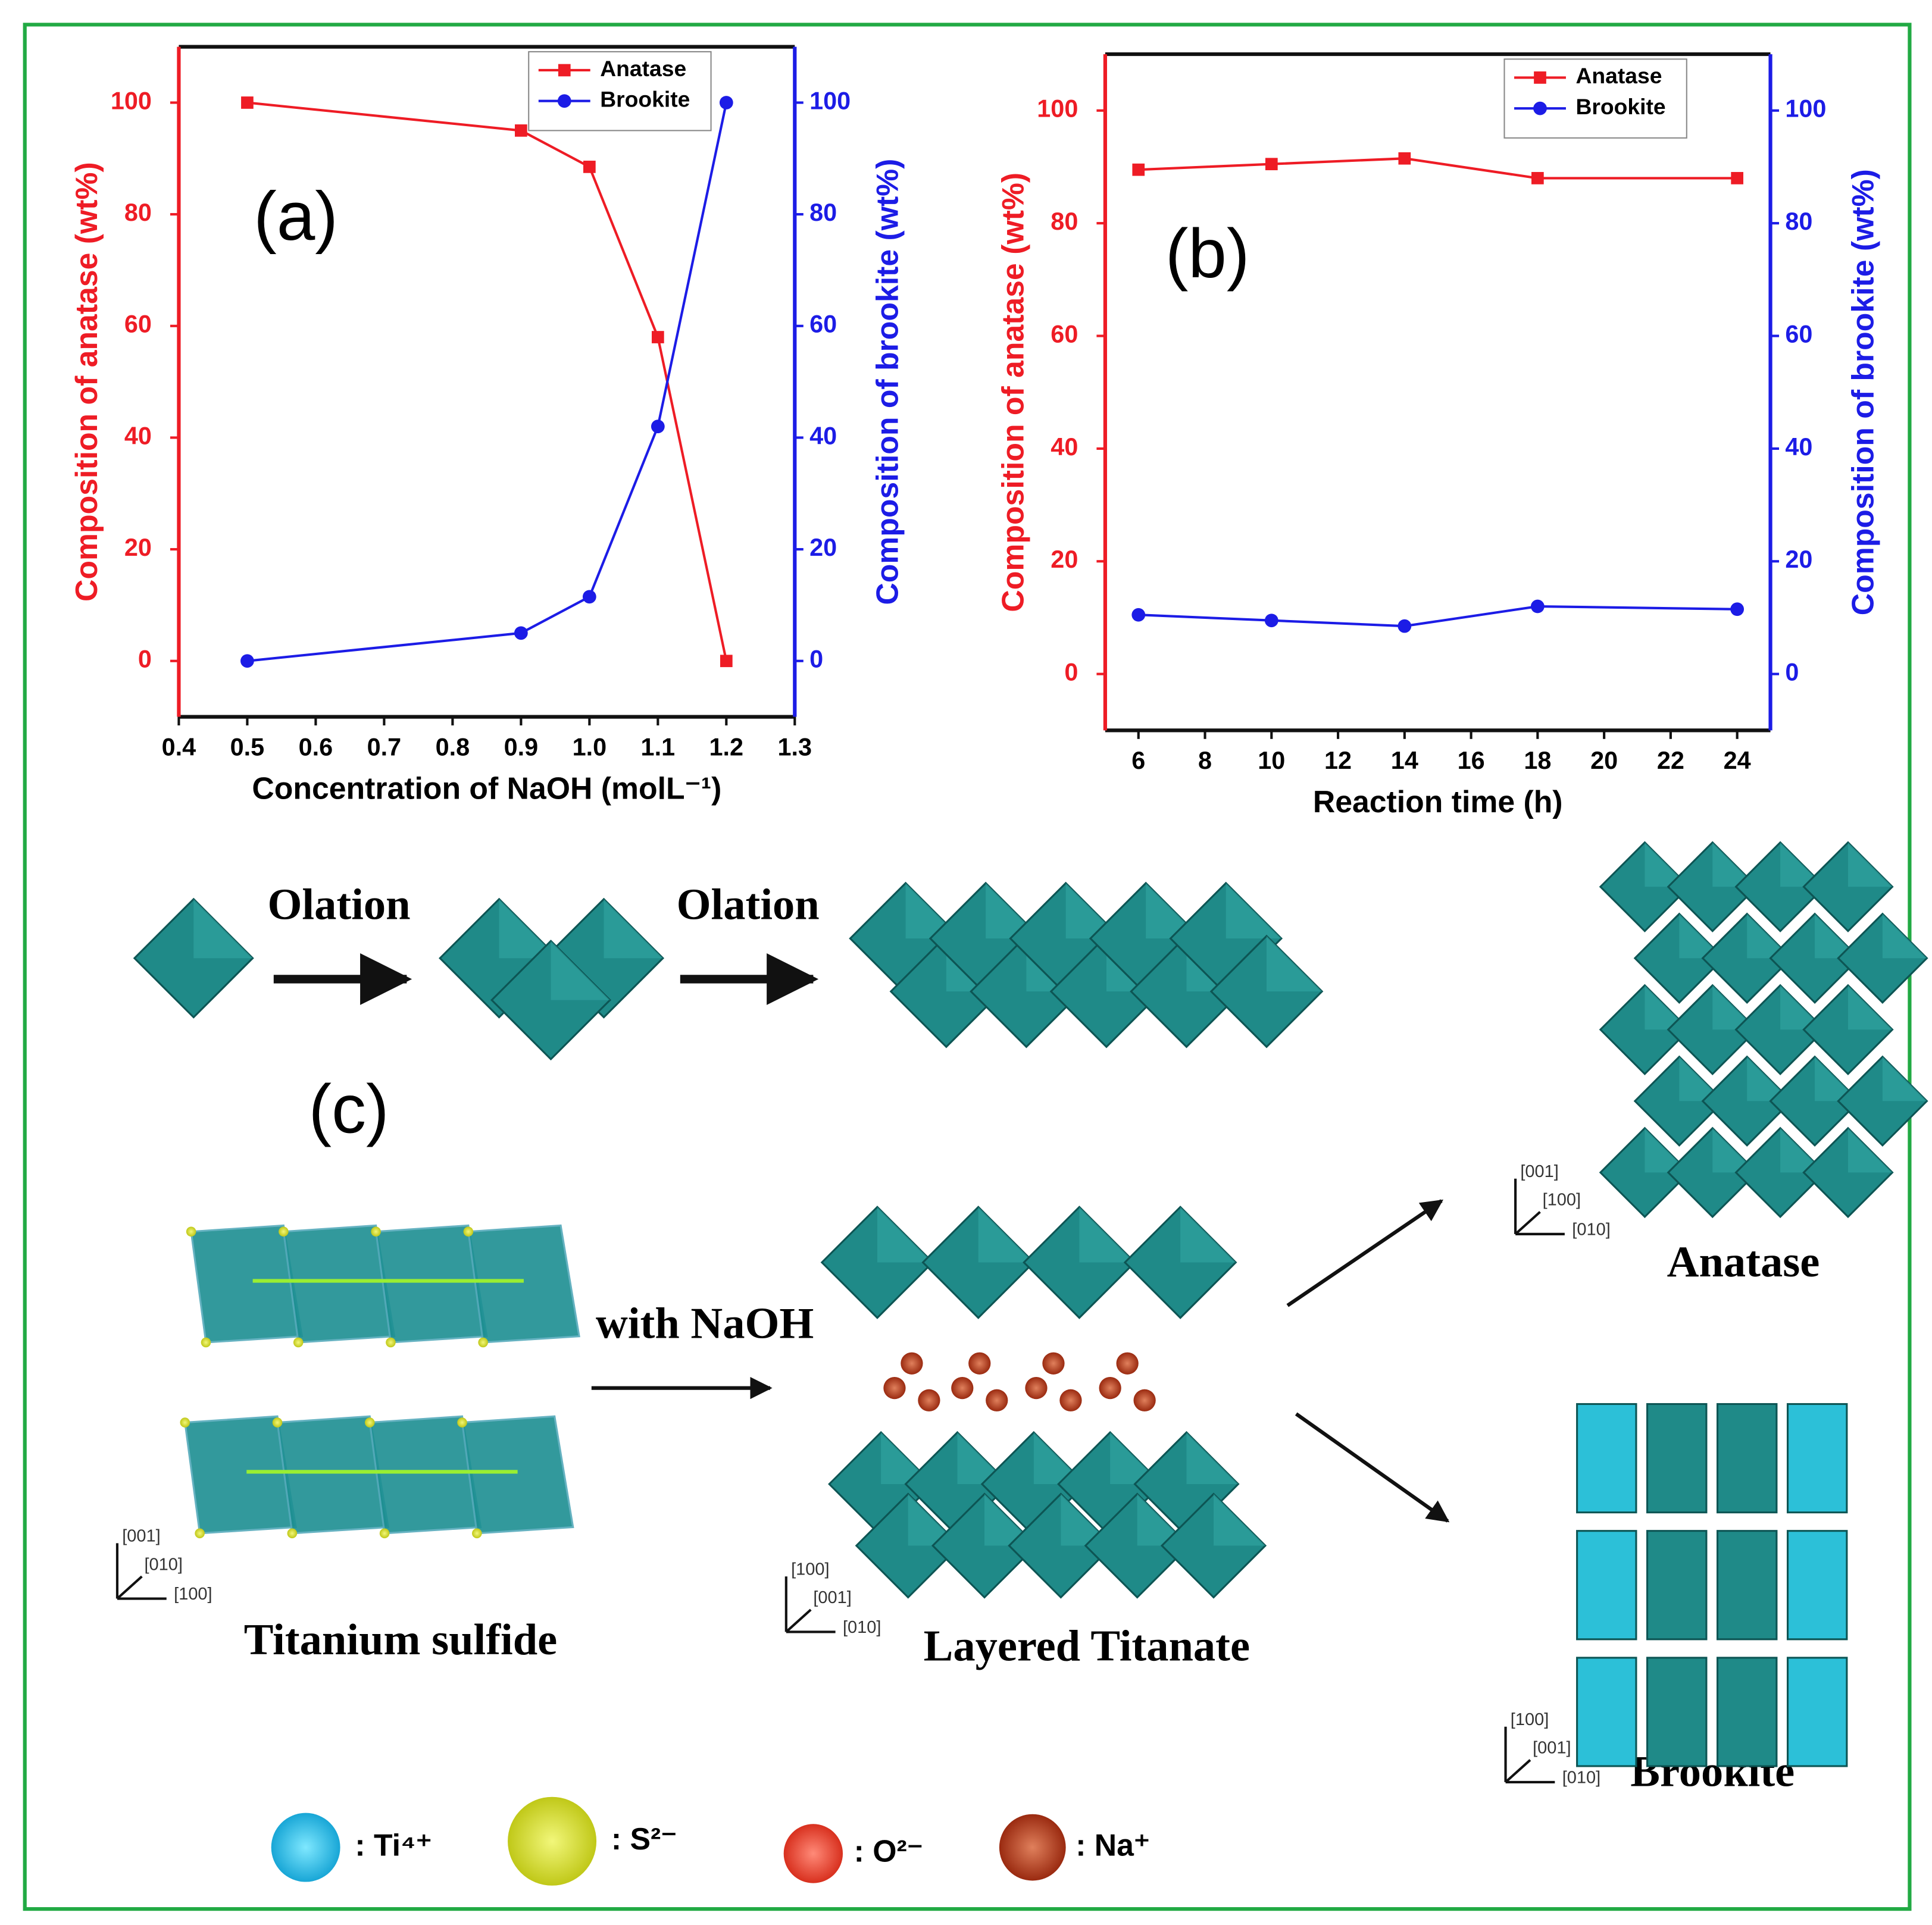  Describe the element at coordinates (1863, 392) in the screenshot. I see `y2-axis-label: Composition of brookite (wt%)` at that location.